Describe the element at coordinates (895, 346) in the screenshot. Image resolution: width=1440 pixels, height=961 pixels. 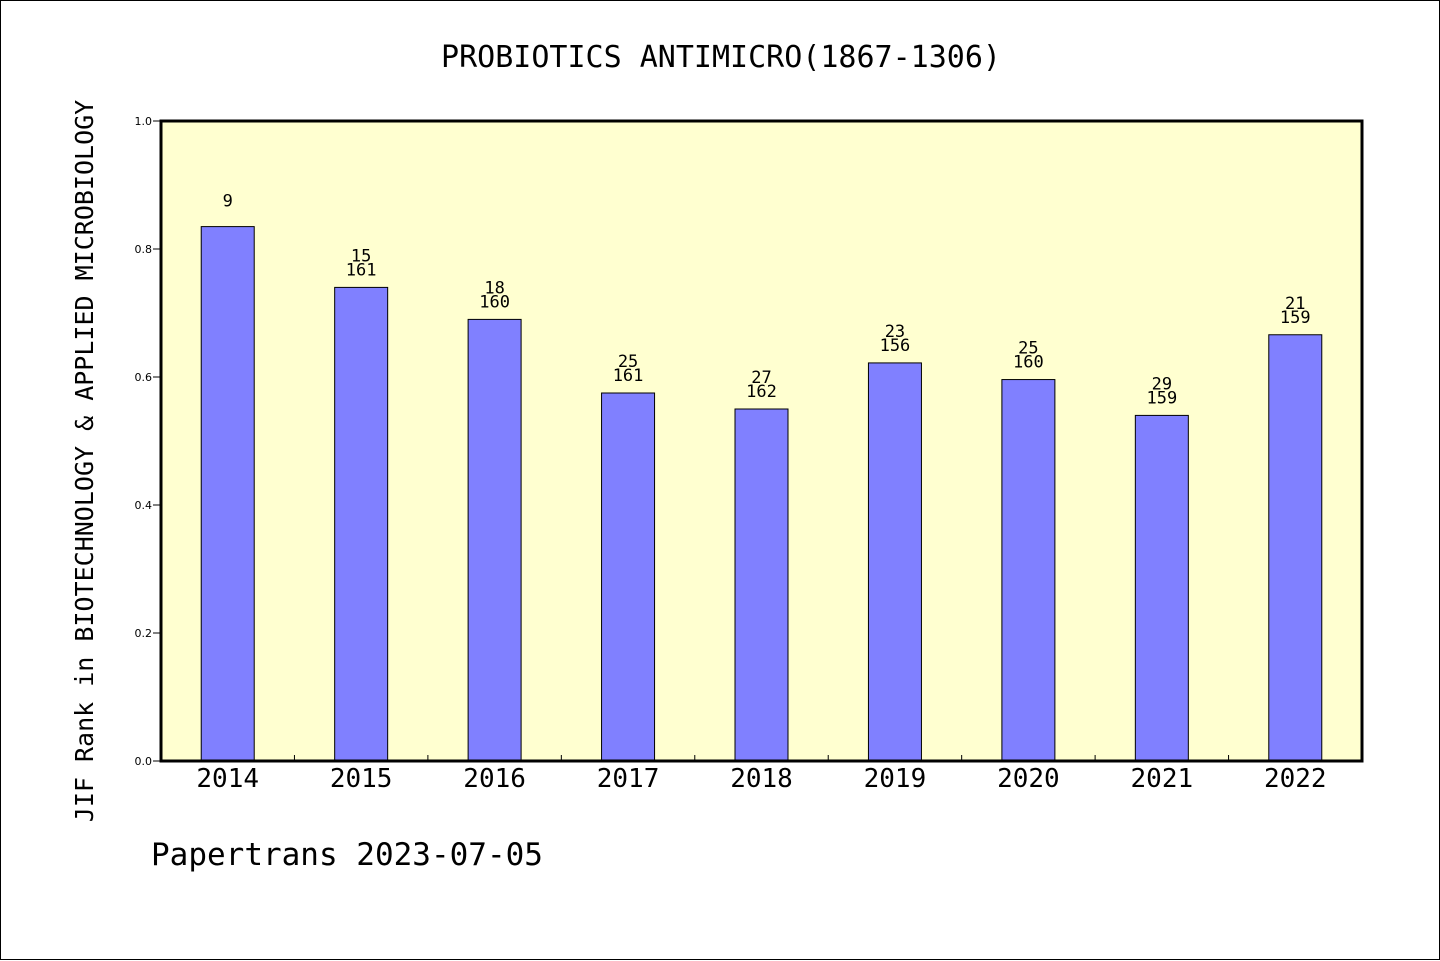
I see `bar-label: 156` at that location.